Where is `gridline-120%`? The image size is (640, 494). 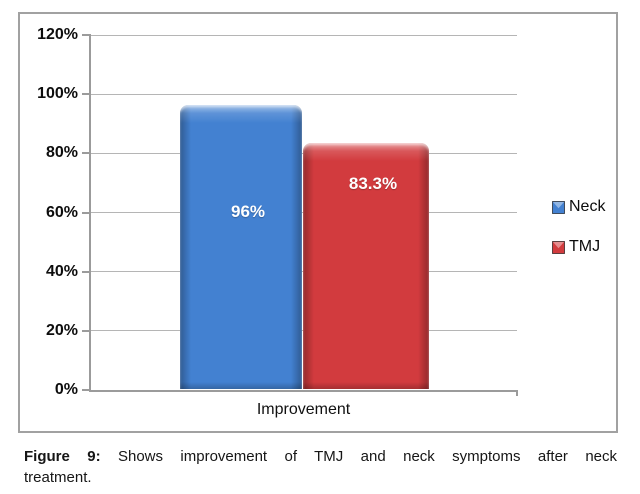
gridline-120% is located at coordinates (303, 35).